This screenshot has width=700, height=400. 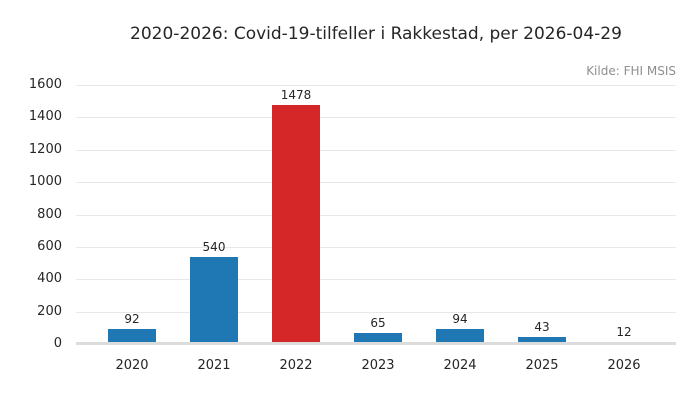 I want to click on y-axis-tick-label: 1400, so click(x=45, y=116).